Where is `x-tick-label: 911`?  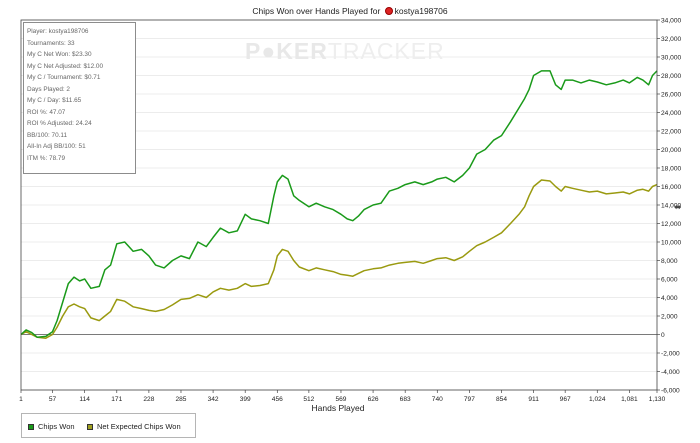 x-tick-label: 911 is located at coordinates (533, 399).